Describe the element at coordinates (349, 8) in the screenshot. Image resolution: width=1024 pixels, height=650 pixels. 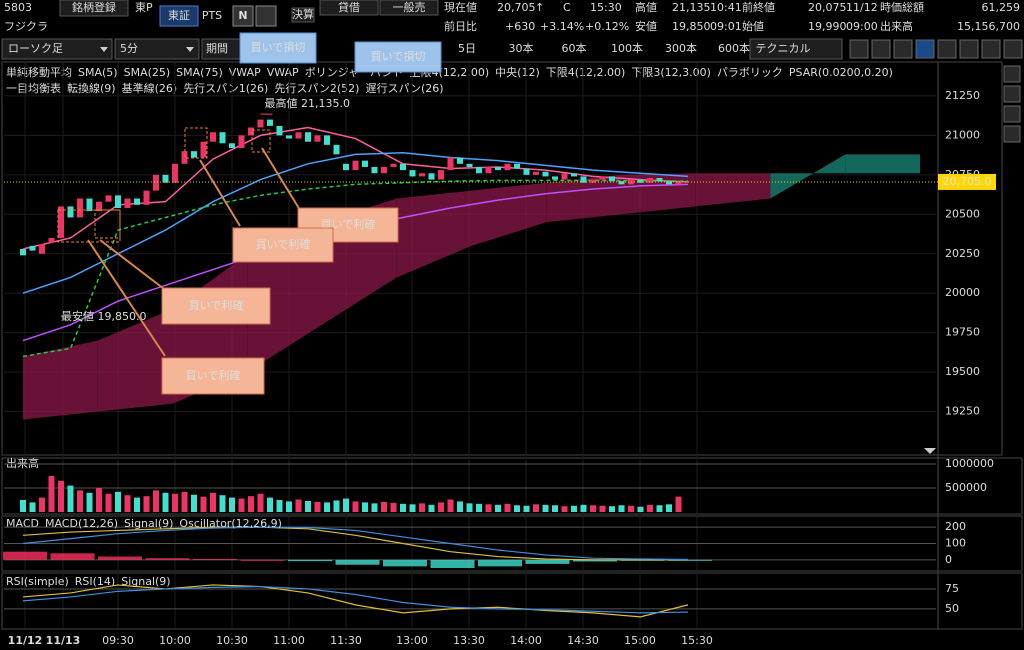
I see `margin-button` at that location.